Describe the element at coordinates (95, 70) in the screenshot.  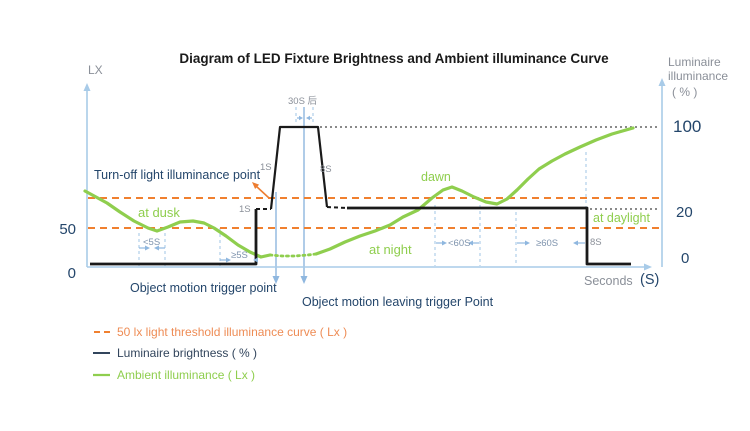
I see `left-axis-label: LX` at that location.